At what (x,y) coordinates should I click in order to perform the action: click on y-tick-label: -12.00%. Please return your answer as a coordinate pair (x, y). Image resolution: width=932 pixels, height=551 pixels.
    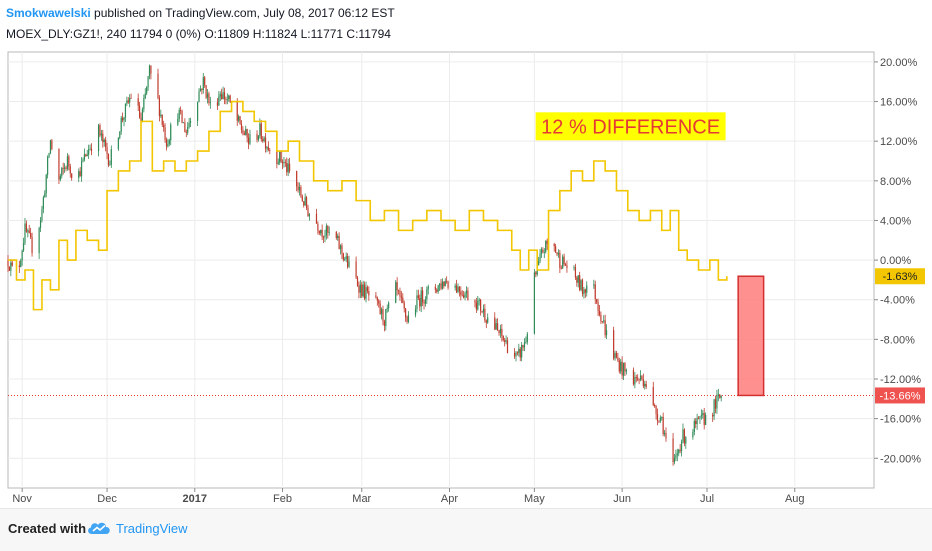
    Looking at the image, I should click on (900, 380).